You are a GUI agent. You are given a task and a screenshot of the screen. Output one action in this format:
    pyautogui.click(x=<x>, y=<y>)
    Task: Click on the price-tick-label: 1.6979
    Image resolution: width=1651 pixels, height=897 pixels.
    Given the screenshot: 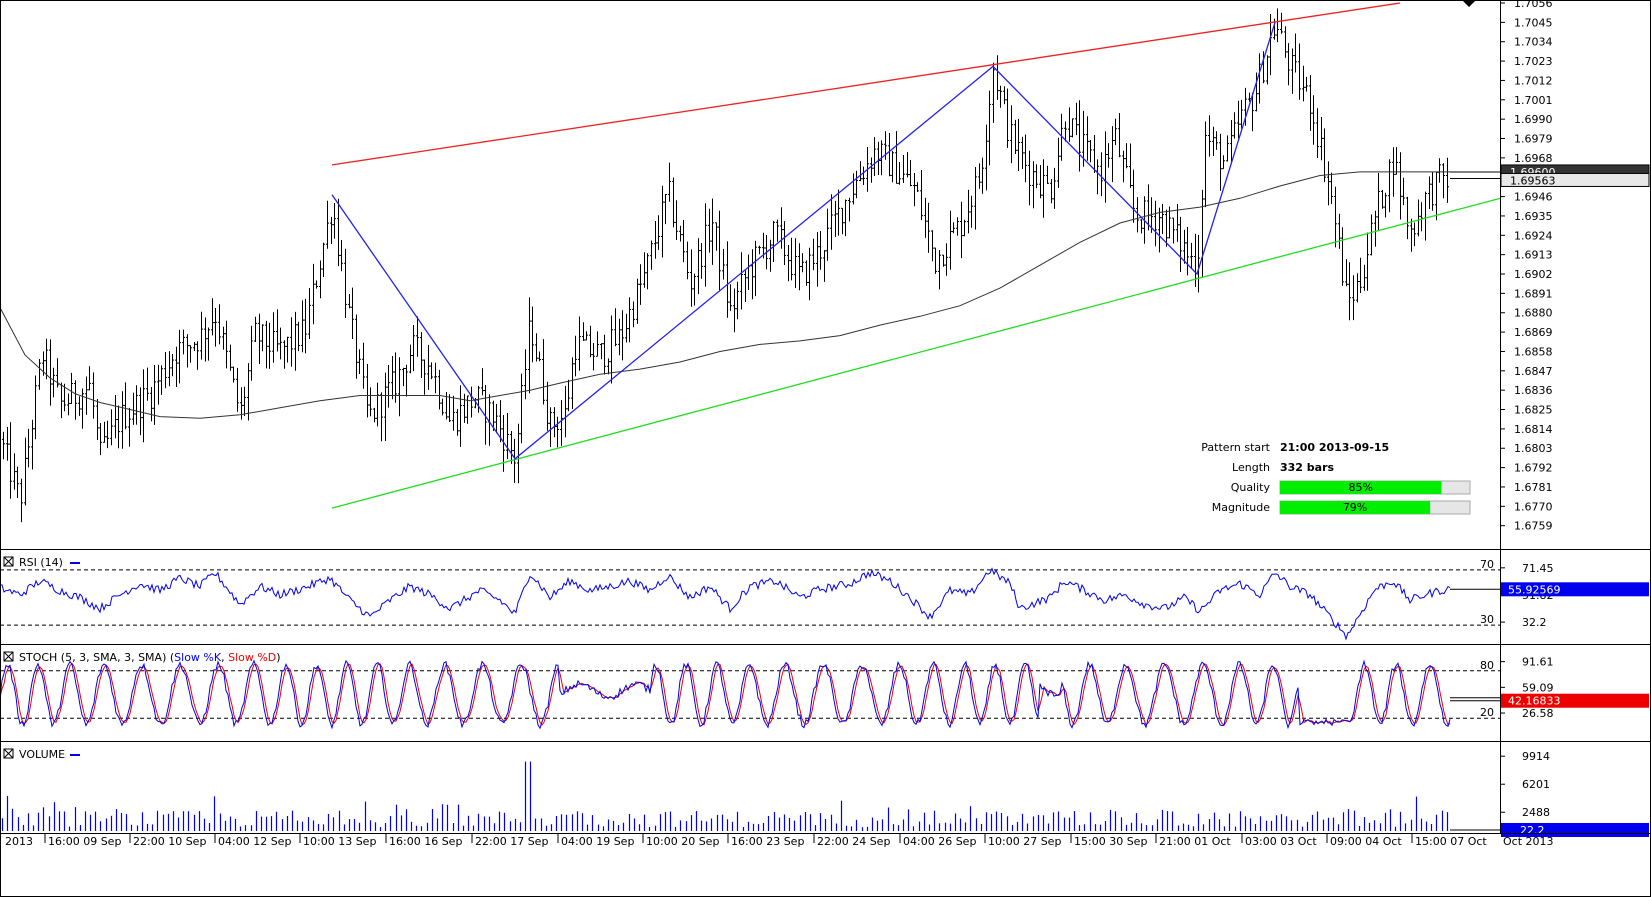 What is the action you would take?
    pyautogui.click(x=1533, y=139)
    